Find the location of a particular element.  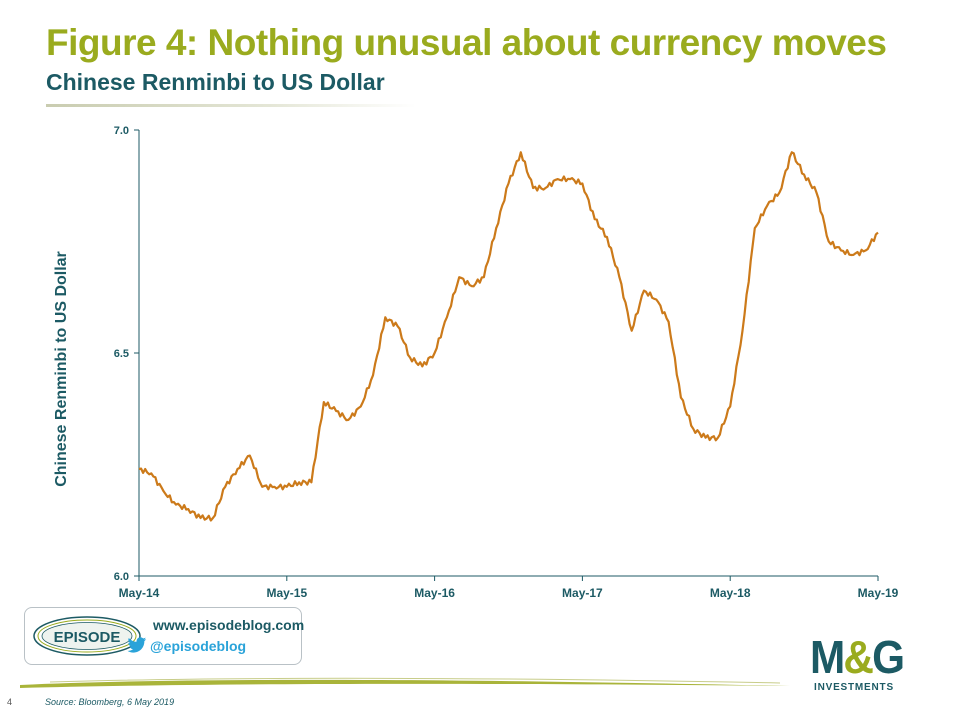

twitter-bird-icon is located at coordinates (137, 645).